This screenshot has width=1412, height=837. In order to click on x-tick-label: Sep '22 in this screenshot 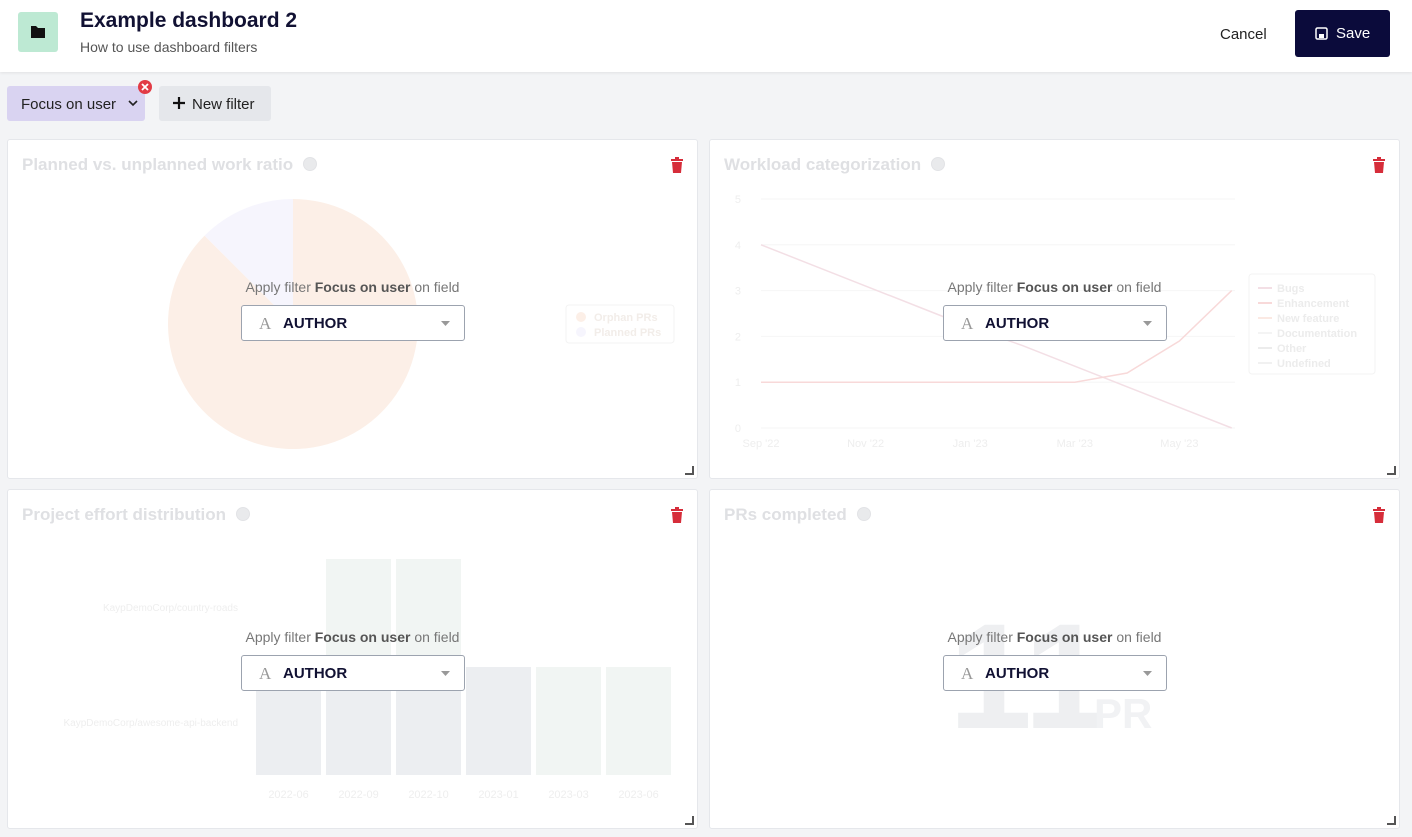, I will do `click(761, 444)`.